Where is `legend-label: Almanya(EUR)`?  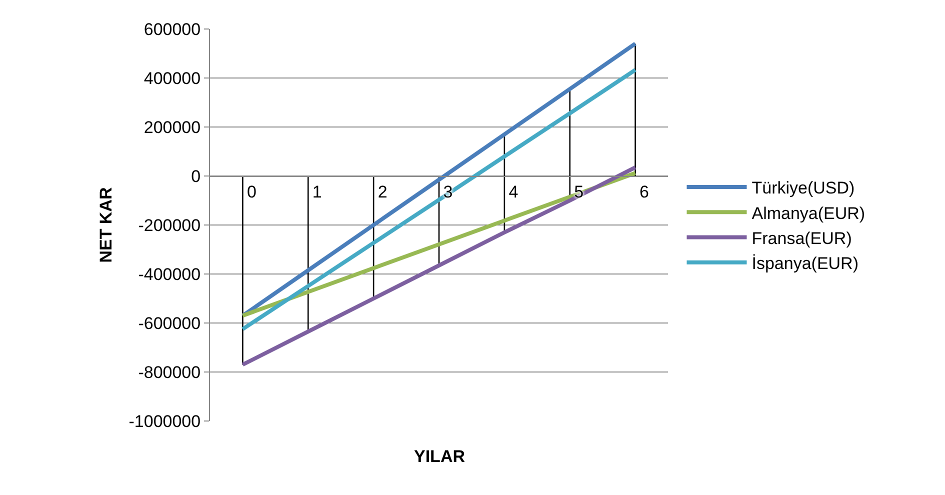 legend-label: Almanya(EUR) is located at coordinates (809, 213).